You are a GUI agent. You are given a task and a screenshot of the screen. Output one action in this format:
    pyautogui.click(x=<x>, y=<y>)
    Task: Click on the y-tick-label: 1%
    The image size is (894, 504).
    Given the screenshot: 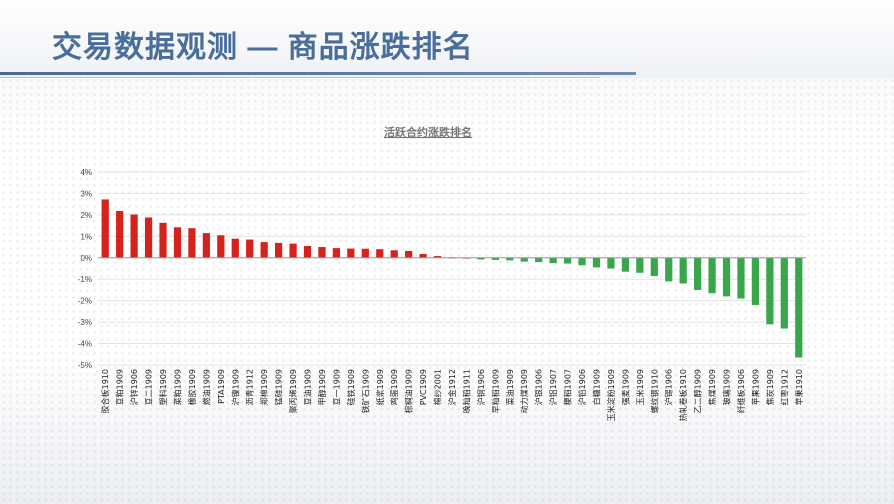 What is the action you would take?
    pyautogui.click(x=86, y=236)
    